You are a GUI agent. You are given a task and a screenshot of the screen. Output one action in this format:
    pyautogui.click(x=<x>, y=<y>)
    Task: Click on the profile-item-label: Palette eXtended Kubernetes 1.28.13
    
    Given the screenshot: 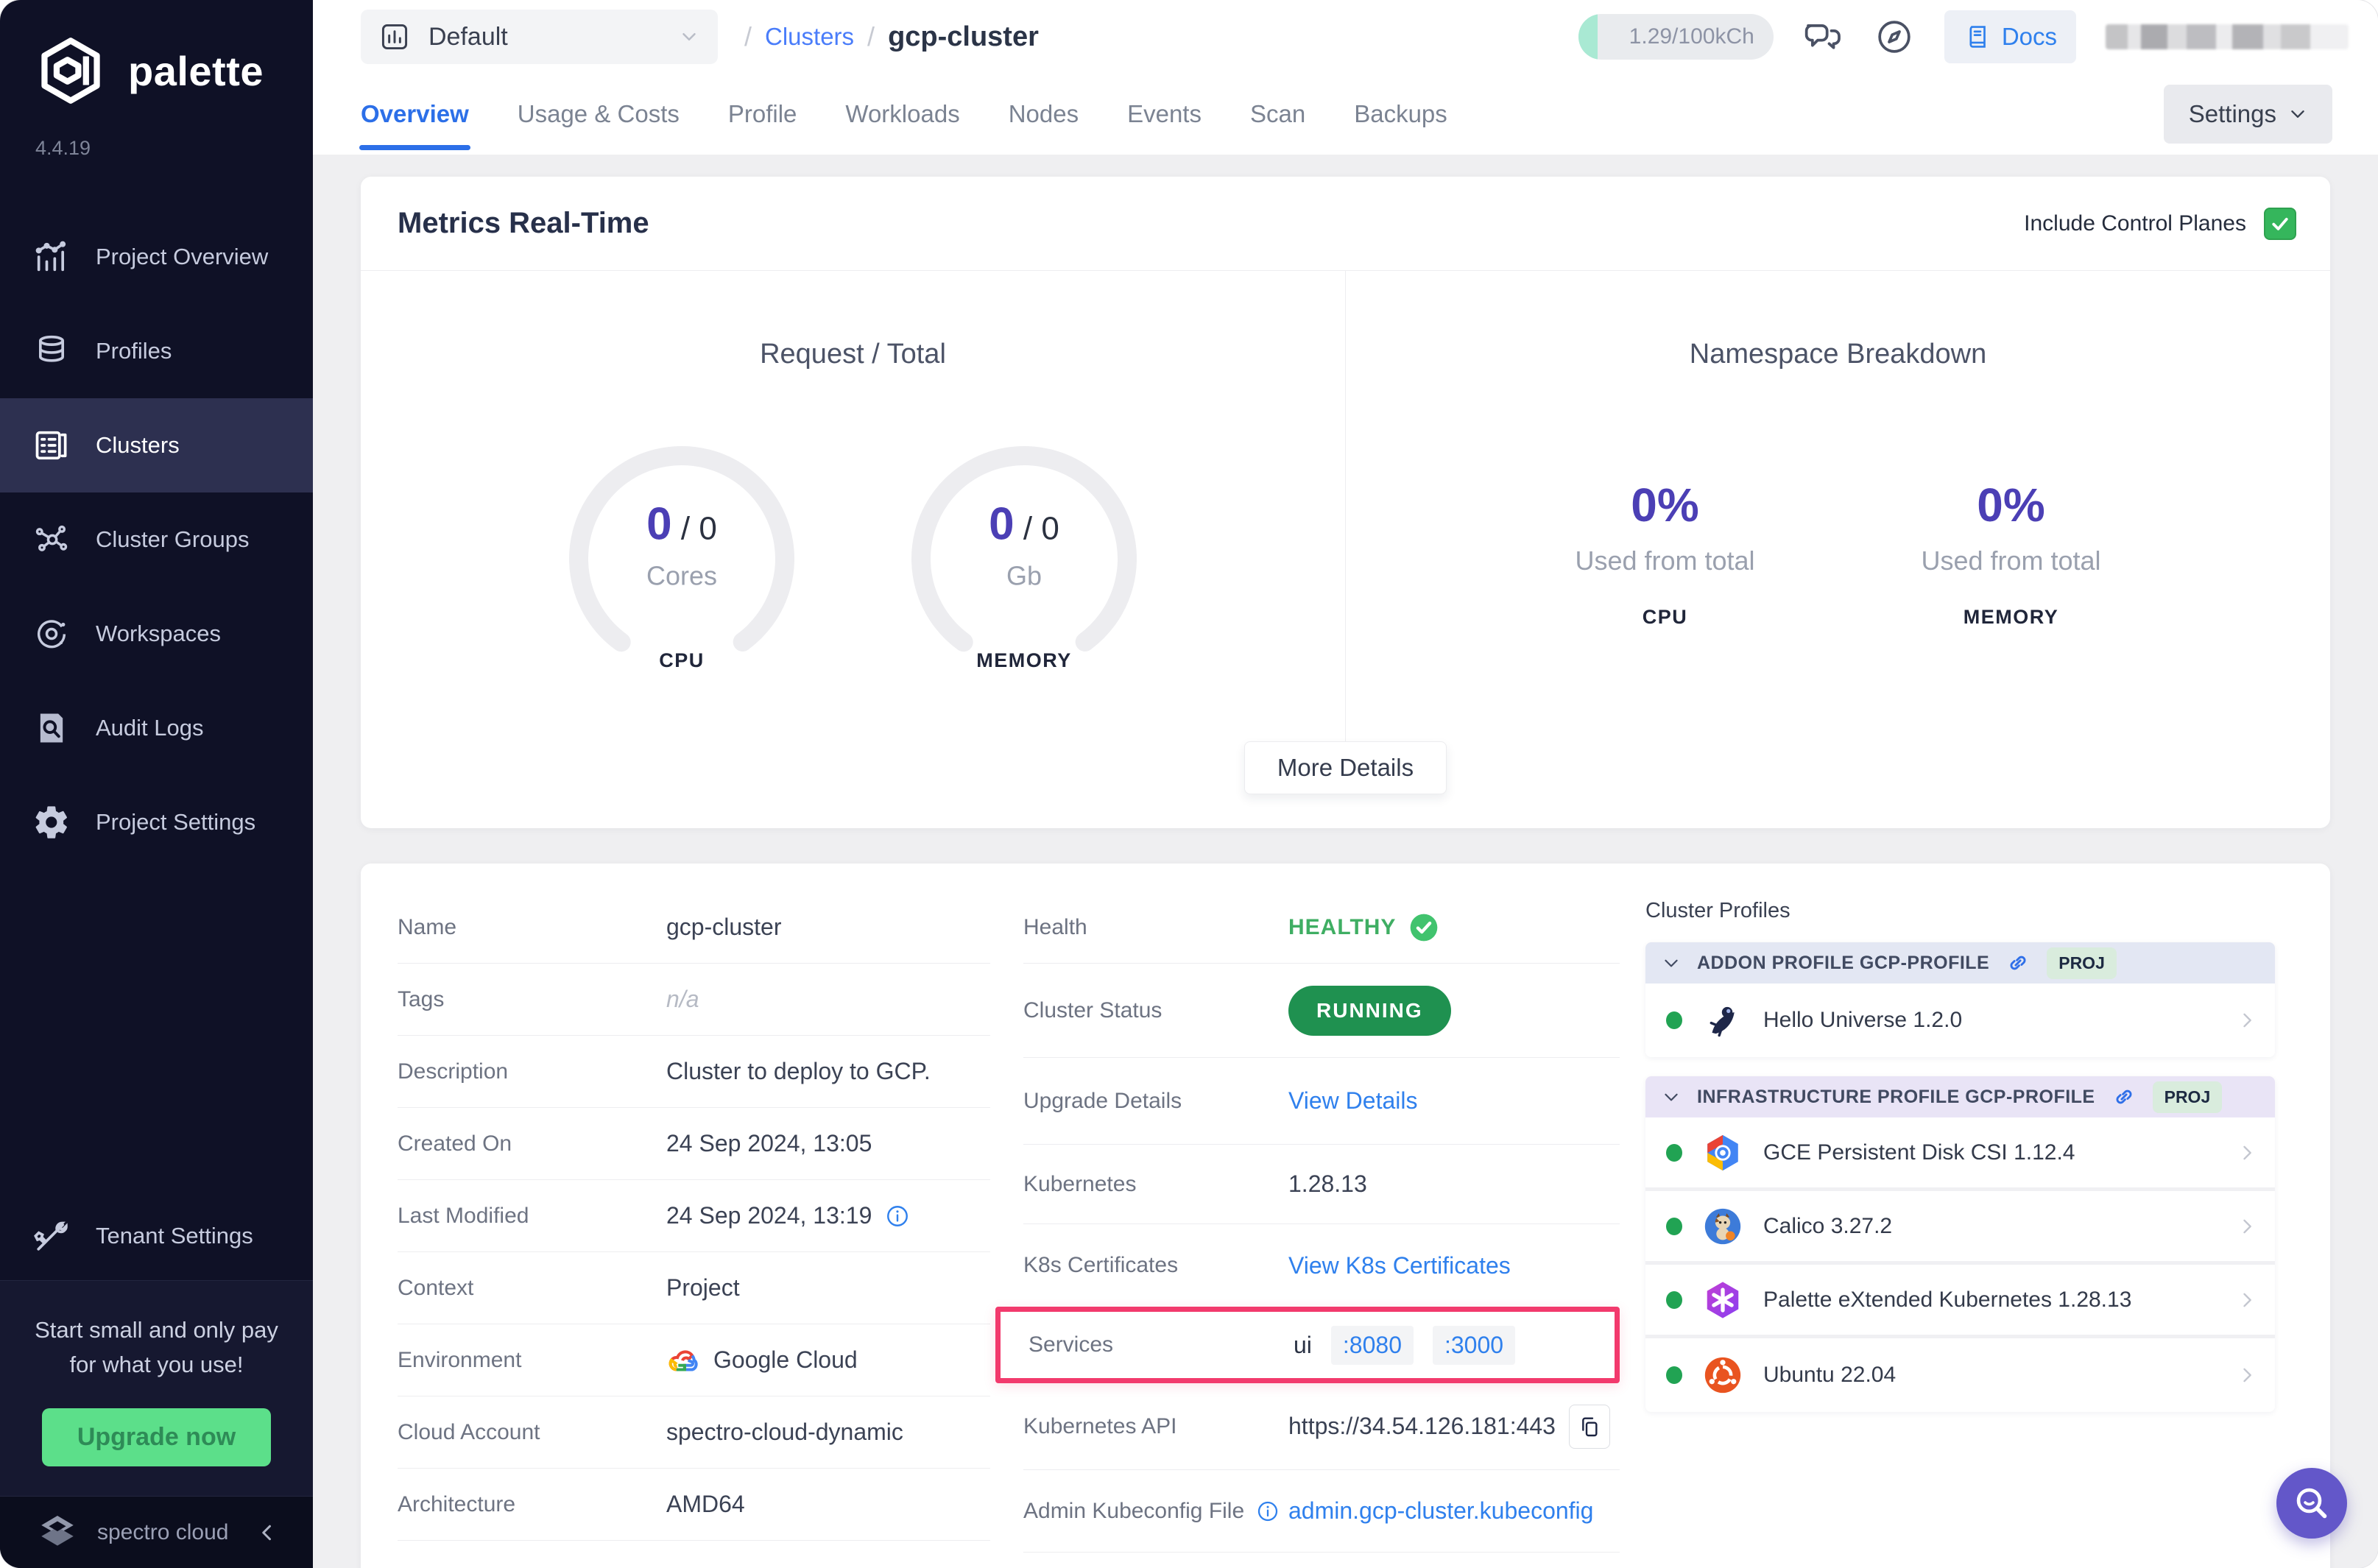 What is the action you would take?
    pyautogui.click(x=1948, y=1300)
    